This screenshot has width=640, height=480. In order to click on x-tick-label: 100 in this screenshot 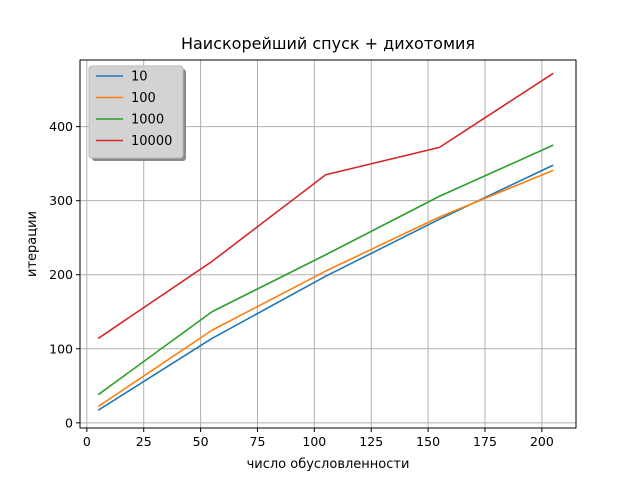, I will do `click(314, 441)`.